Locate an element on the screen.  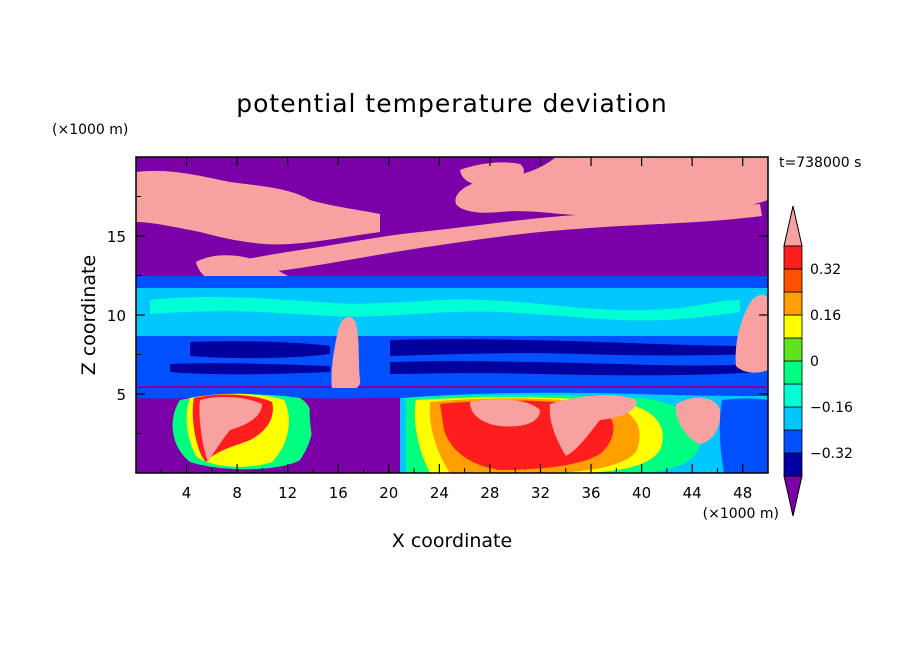
x-tick-label: 20 is located at coordinates (388, 493).